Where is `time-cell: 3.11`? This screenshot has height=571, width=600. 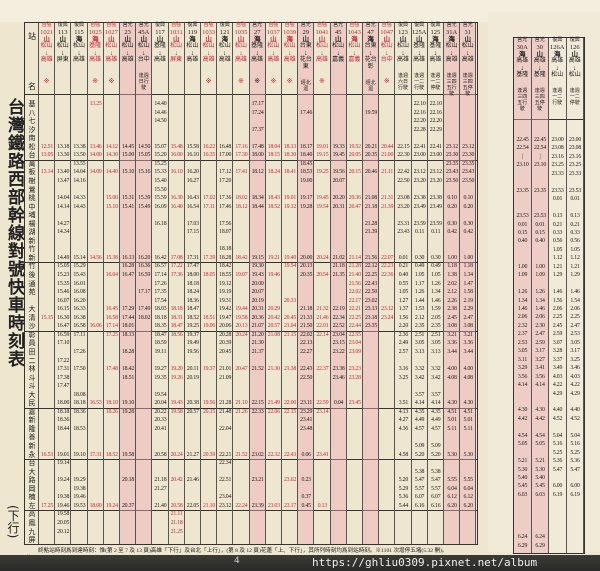
time-cell: 3.11 is located at coordinates (522, 359).